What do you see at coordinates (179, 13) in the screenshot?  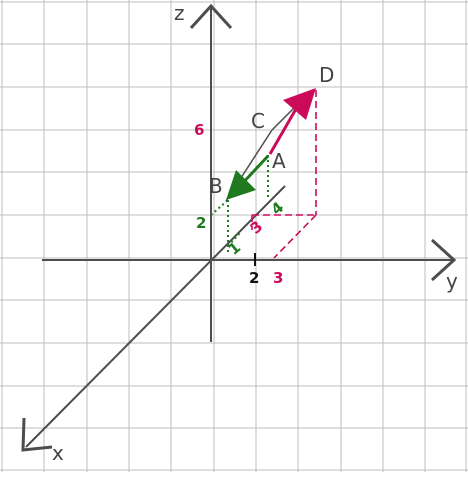 I see `axis-label-z: z` at bounding box center [179, 13].